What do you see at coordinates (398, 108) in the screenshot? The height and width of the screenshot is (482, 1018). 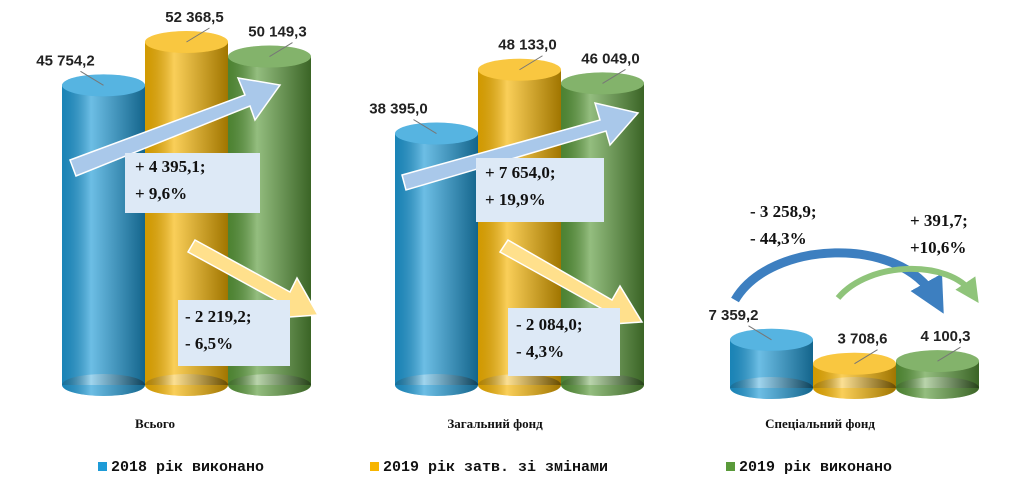 I see `value-label: 38 395,0` at bounding box center [398, 108].